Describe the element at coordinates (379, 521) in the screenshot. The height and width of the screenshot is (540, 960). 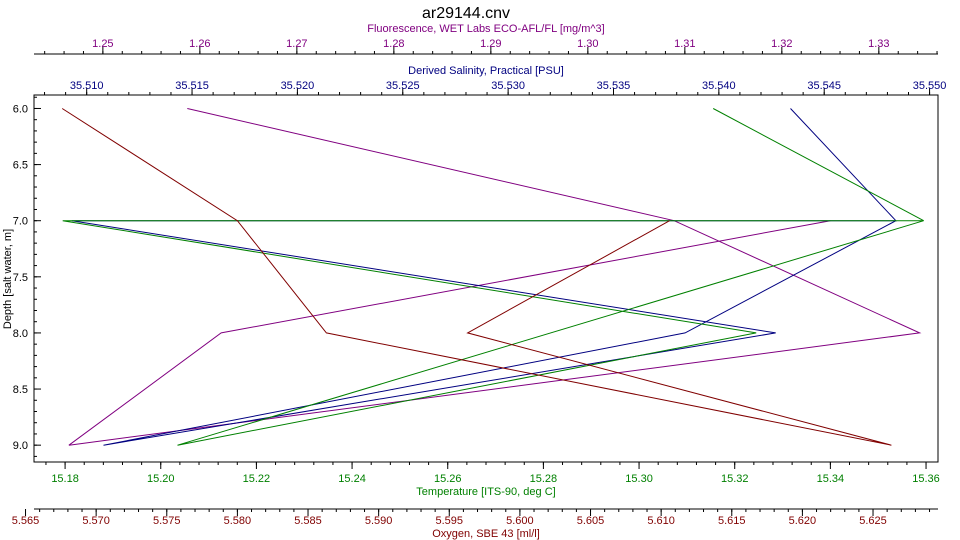
I see `oxygen-tick-label: 5.590` at that location.